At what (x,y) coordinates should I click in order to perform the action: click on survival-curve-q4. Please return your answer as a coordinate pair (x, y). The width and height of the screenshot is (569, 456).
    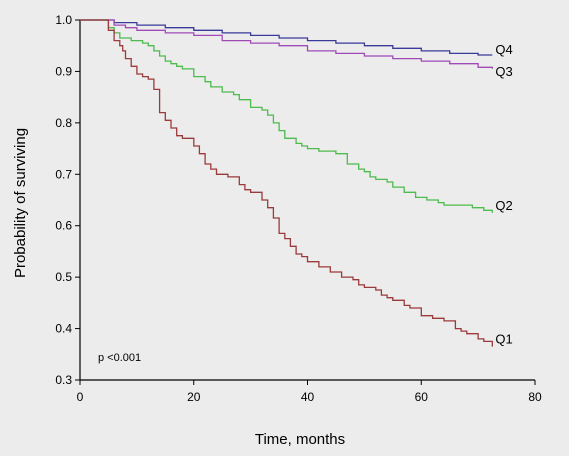
    Looking at the image, I should click on (286, 37).